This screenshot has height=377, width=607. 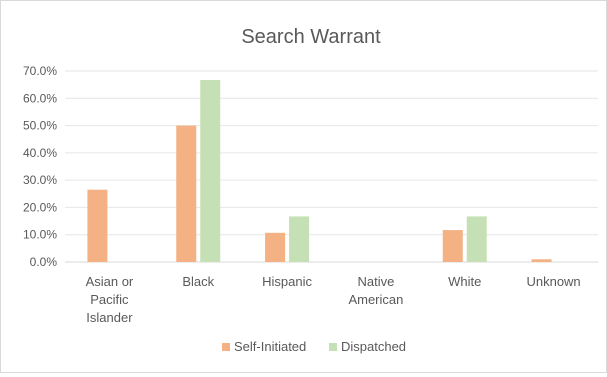 What do you see at coordinates (198, 281) in the screenshot?
I see `x-tick-label: Black` at bounding box center [198, 281].